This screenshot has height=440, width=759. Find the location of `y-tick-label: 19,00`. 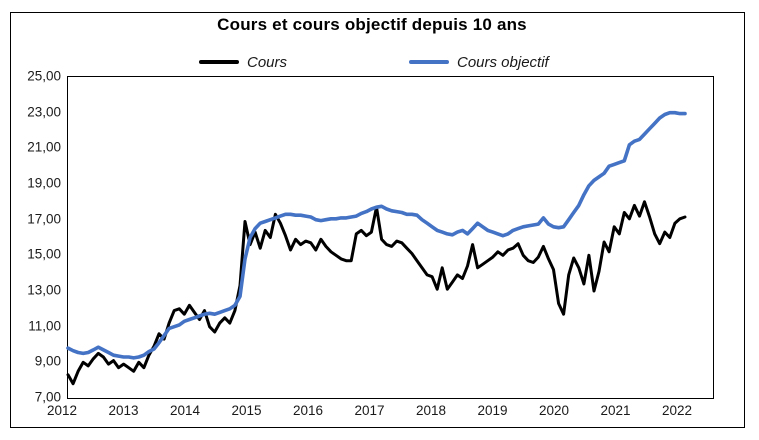

y-tick-label: 19,00 is located at coordinates (44, 183).